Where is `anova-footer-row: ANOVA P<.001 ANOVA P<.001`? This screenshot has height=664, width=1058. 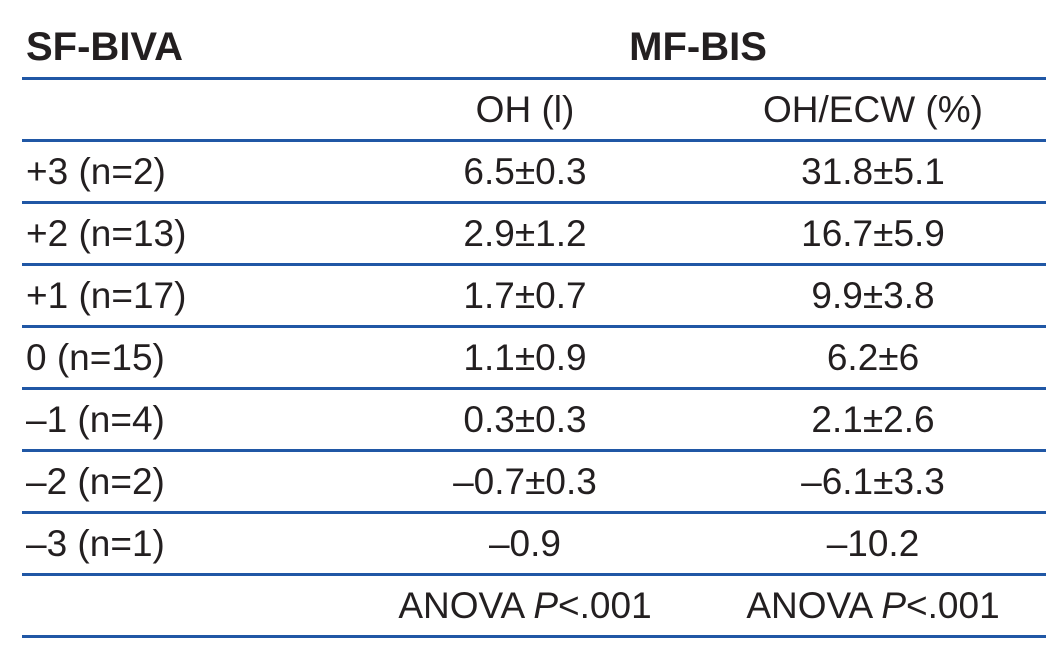
anova-footer-row: ANOVA P<.001 ANOVA P<.001 is located at coordinates (534, 606).